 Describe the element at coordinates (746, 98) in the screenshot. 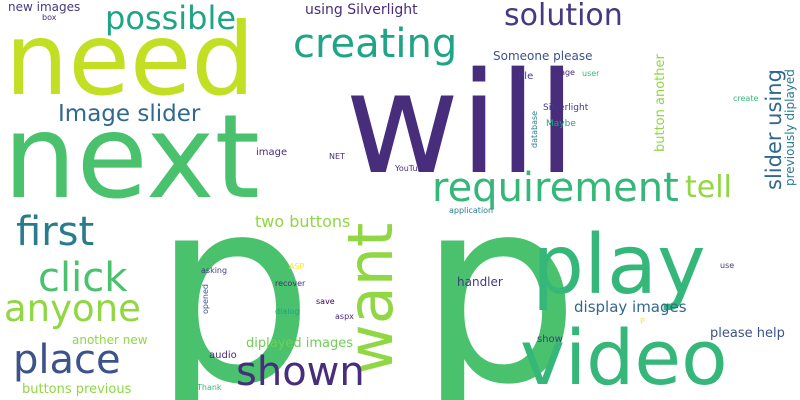

I see `cloud-word: create` at that location.